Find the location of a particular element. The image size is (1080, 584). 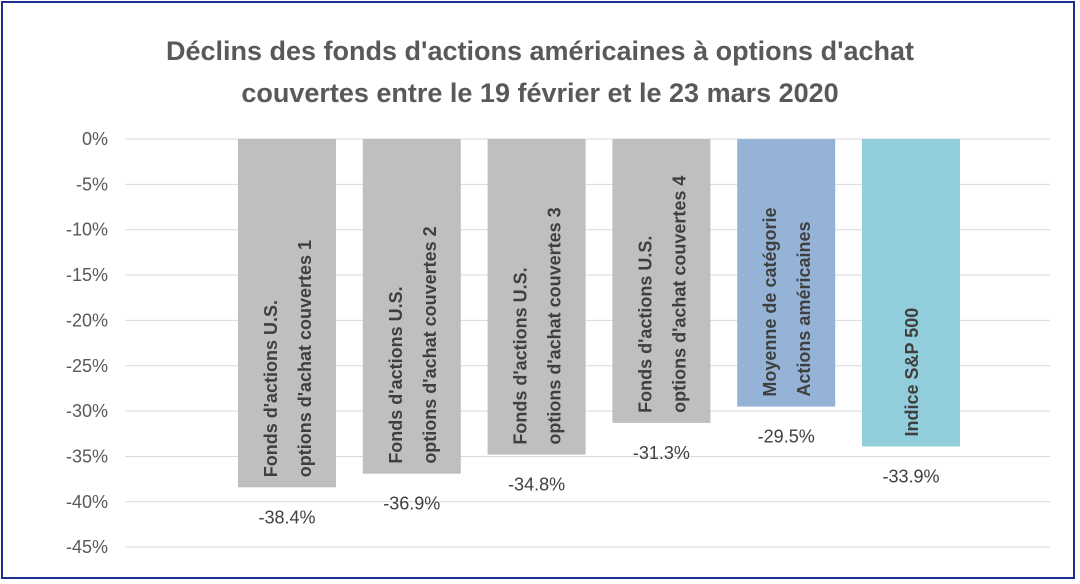

y-tick-label: 0% is located at coordinates (95, 139).